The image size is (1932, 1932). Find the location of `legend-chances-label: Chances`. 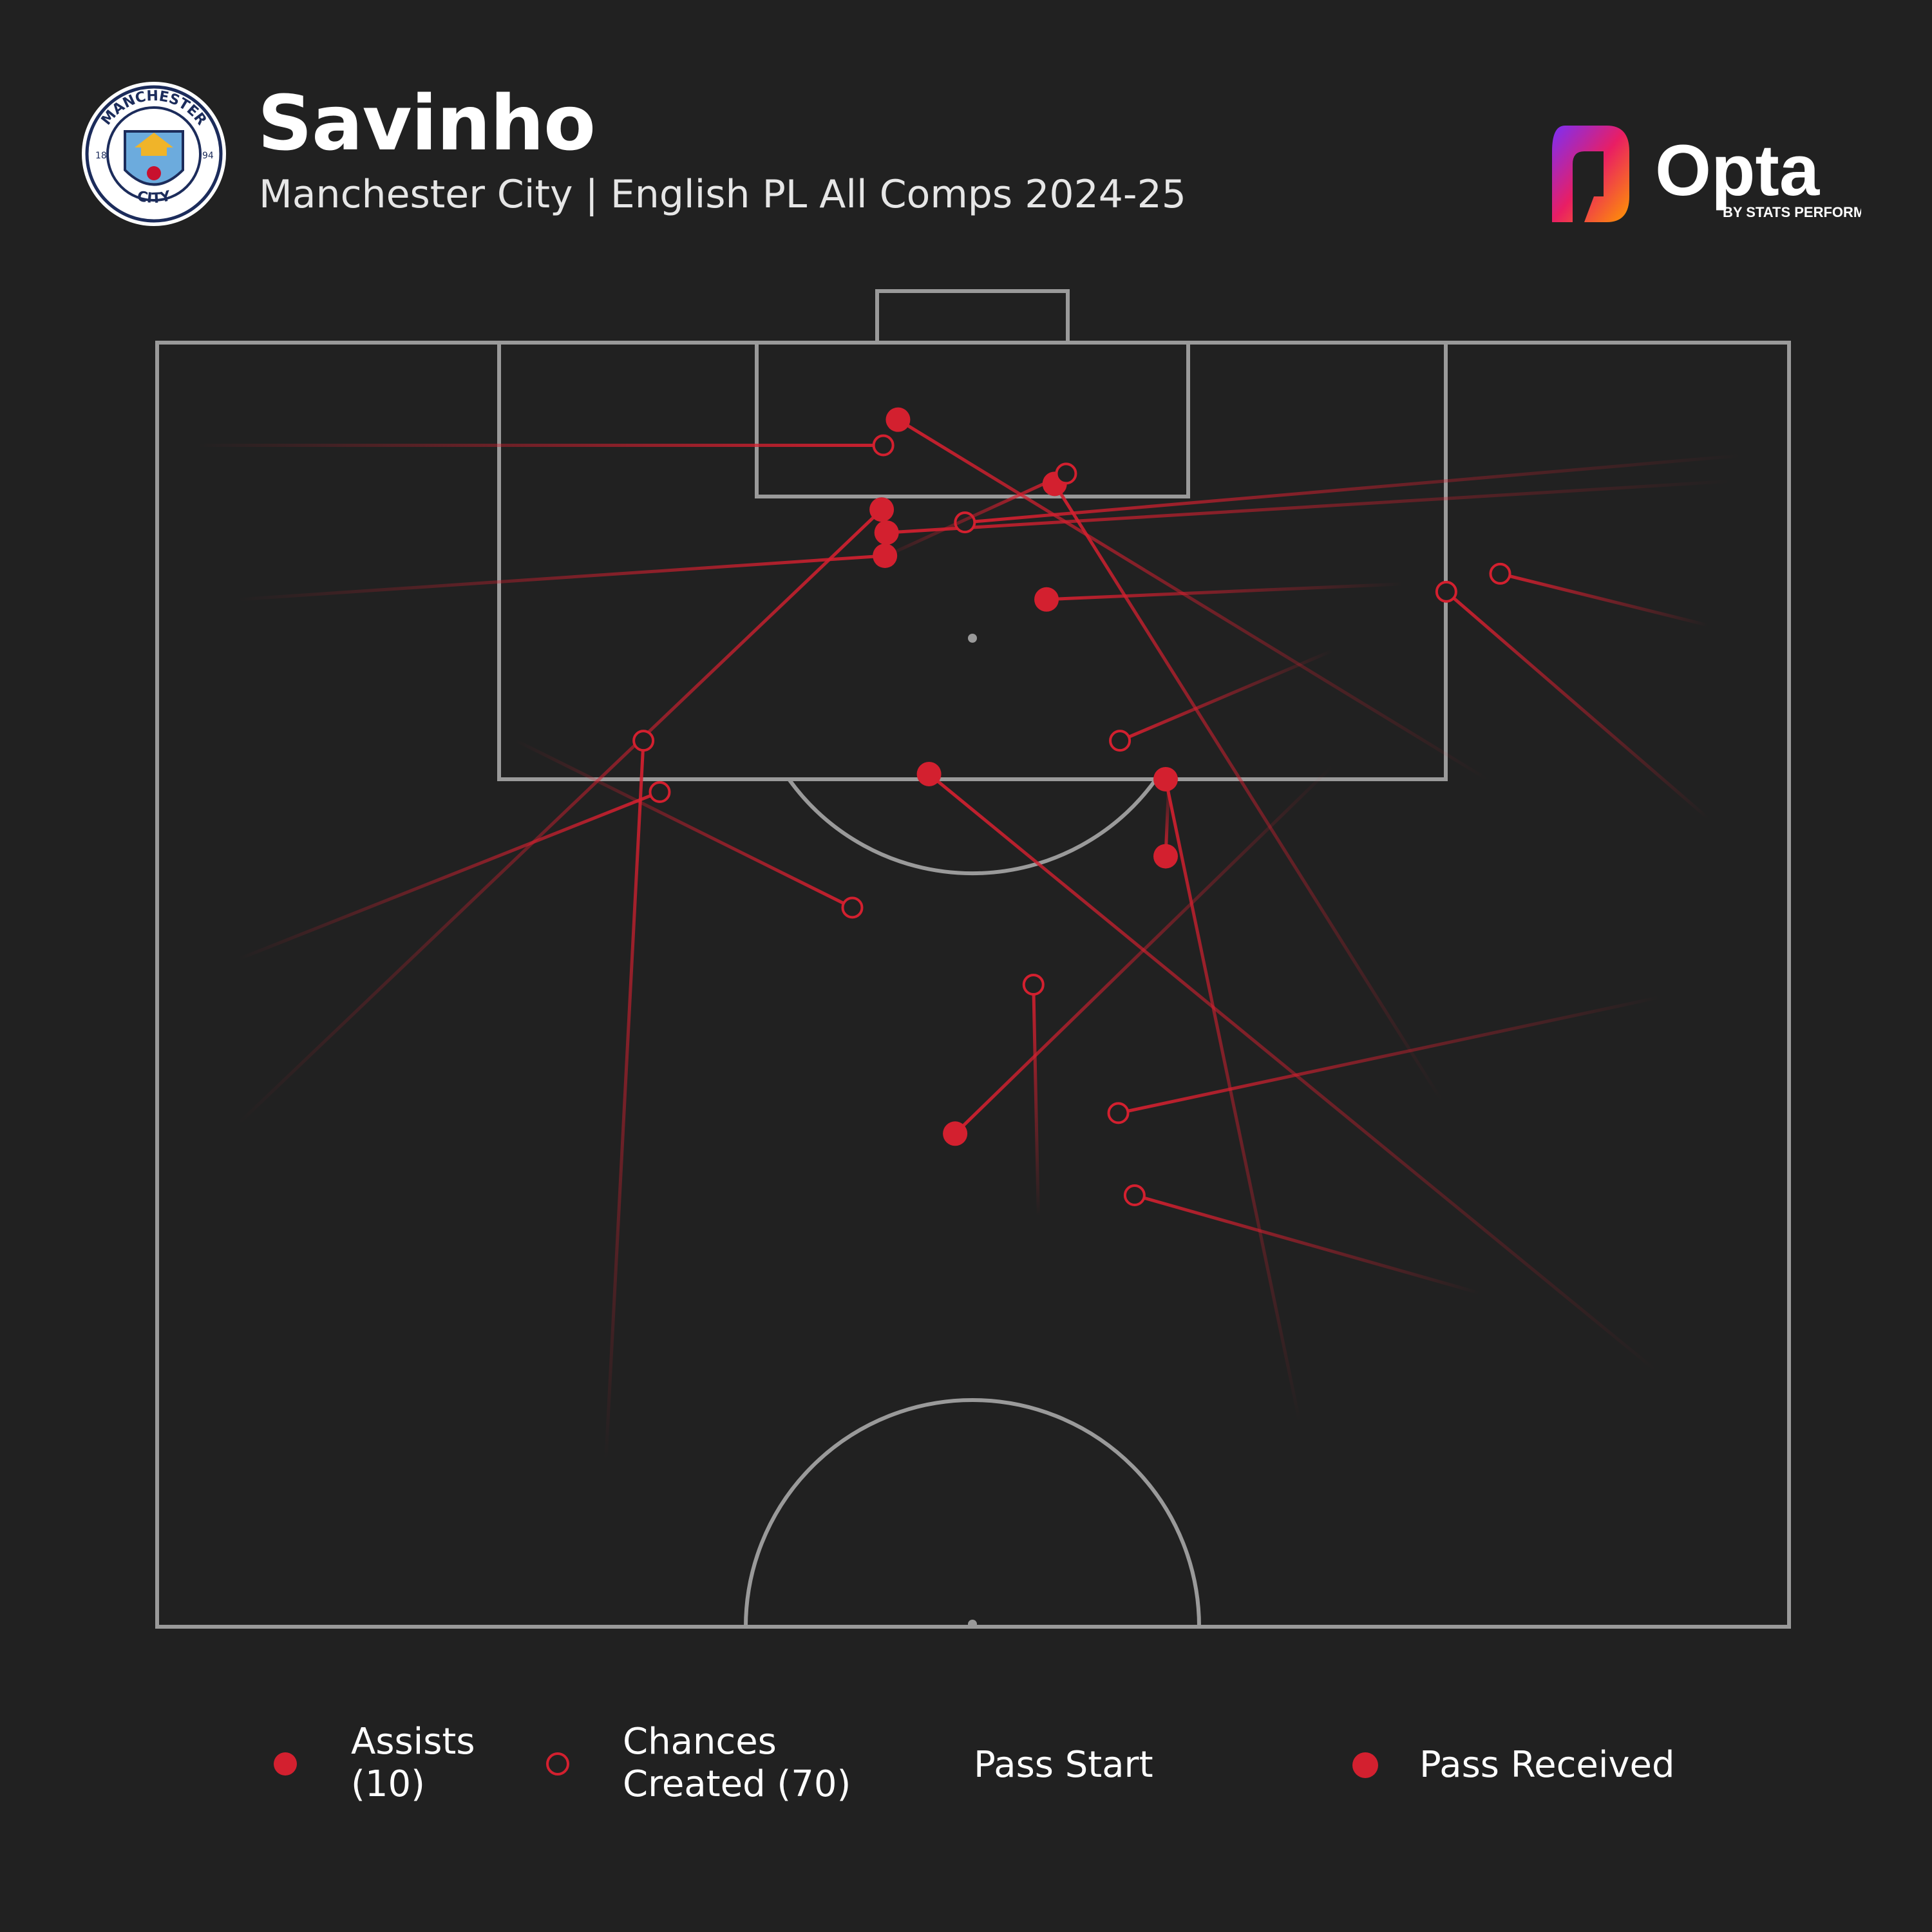

legend-chances-label: Chances is located at coordinates (700, 1742).